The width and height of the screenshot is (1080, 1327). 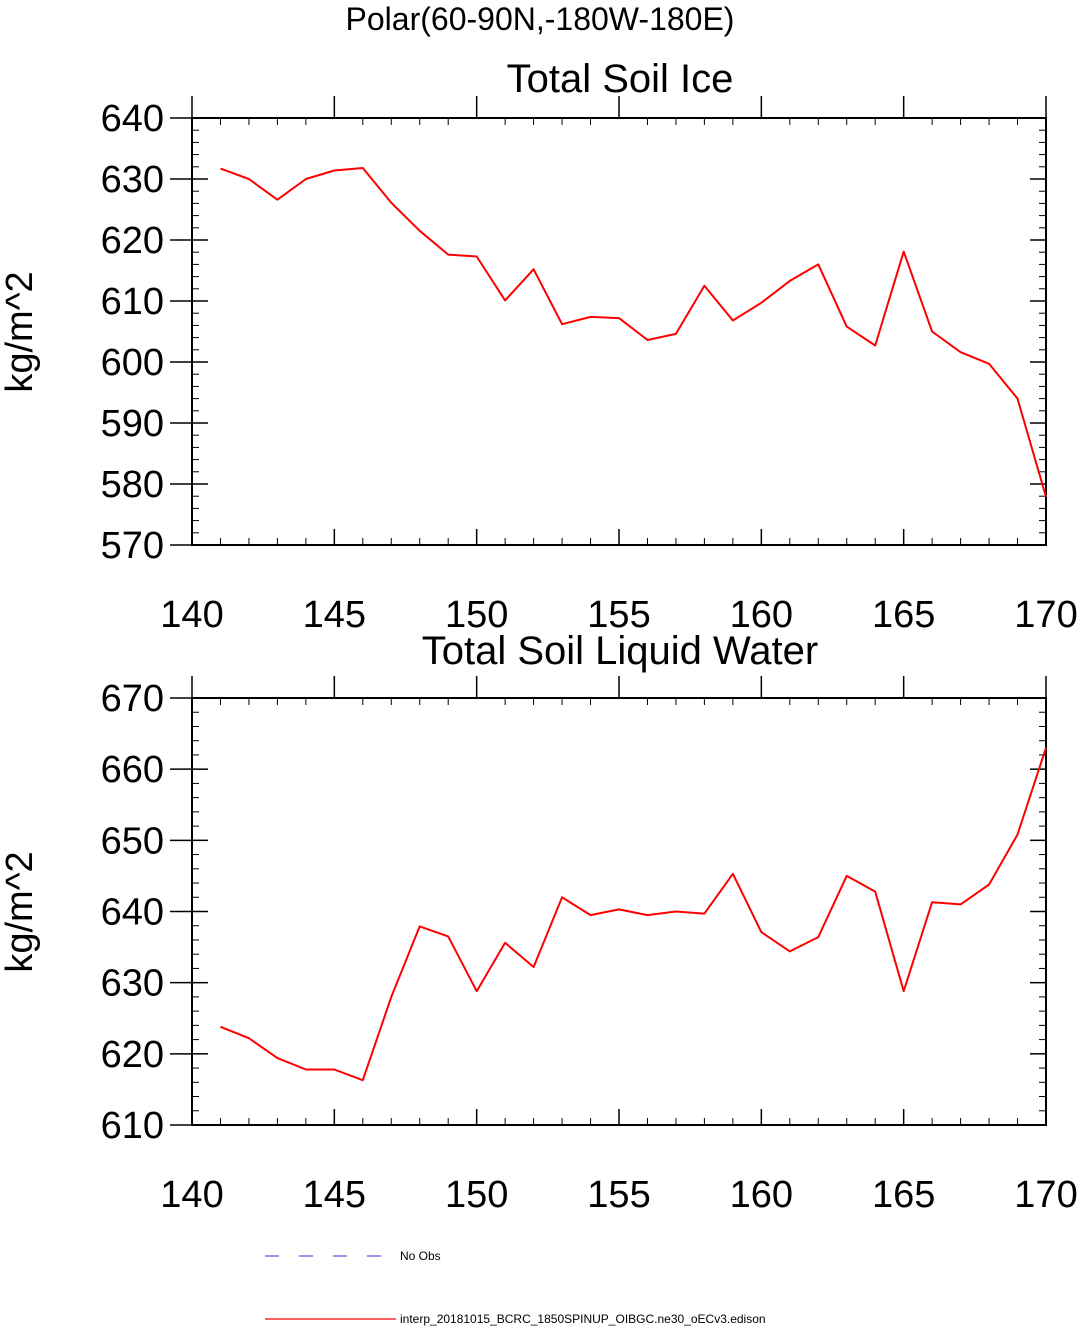 I want to click on y-tick-label: 580, so click(x=132, y=485).